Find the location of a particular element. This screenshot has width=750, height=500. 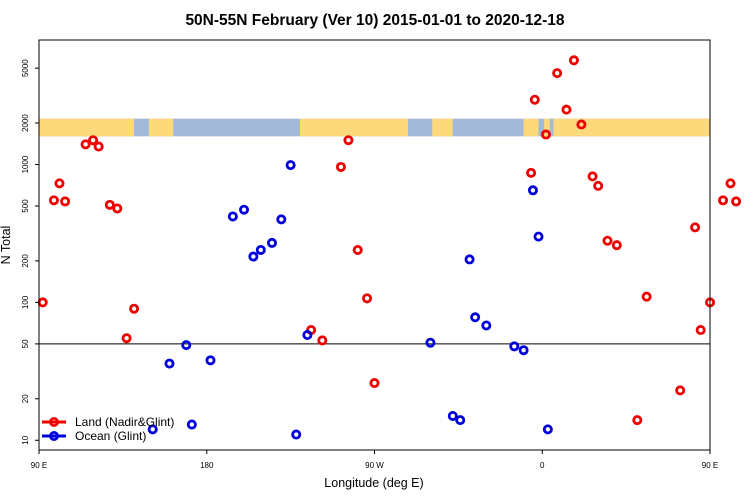

x-axis-label: Longitude (deg E) is located at coordinates (373, 483).